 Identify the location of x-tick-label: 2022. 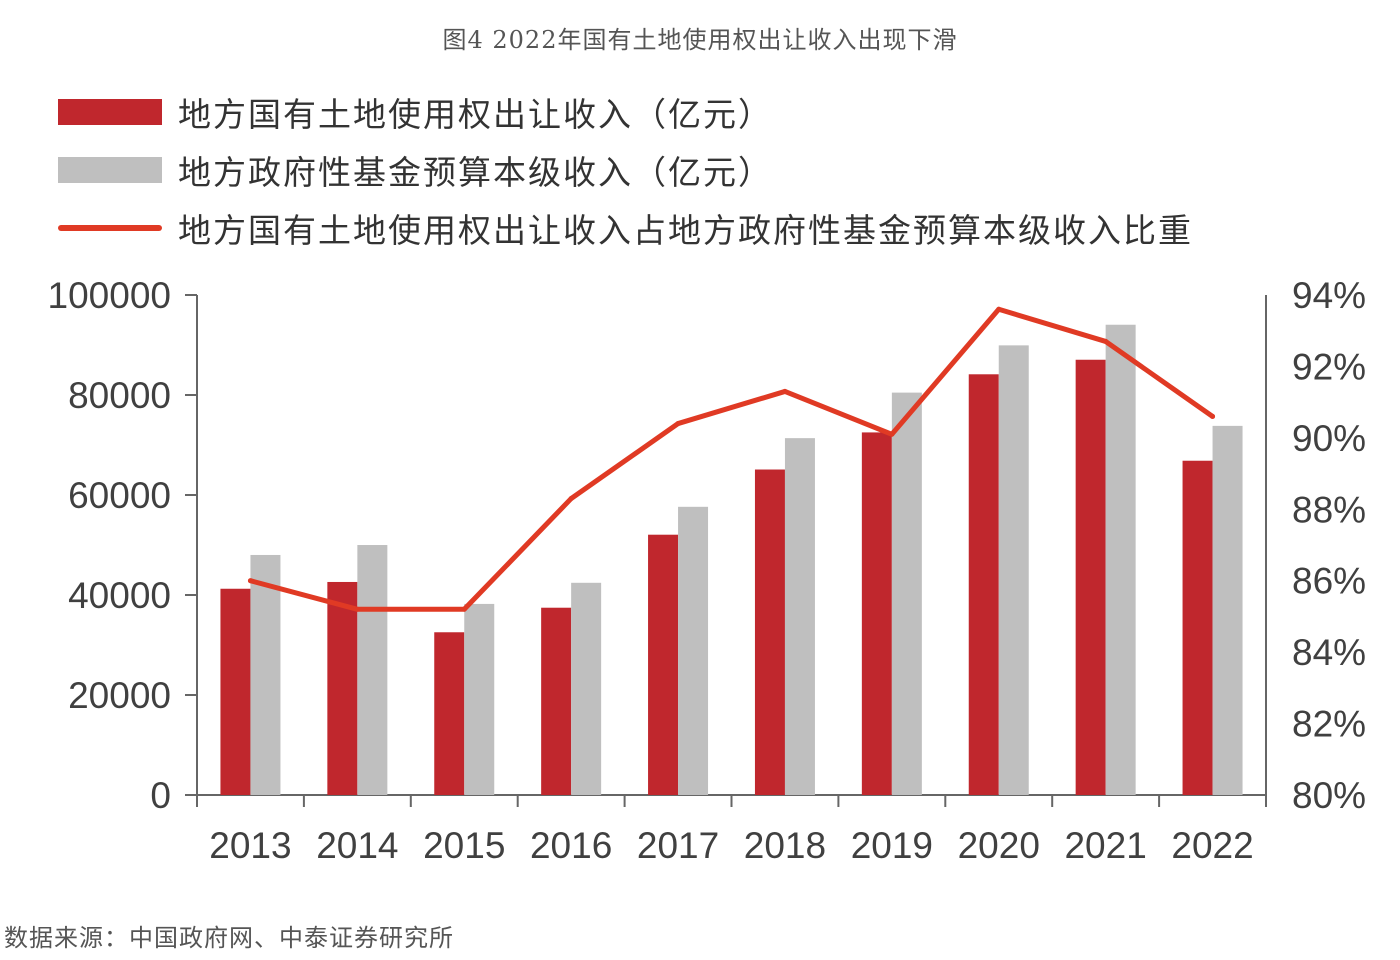
(1212, 845).